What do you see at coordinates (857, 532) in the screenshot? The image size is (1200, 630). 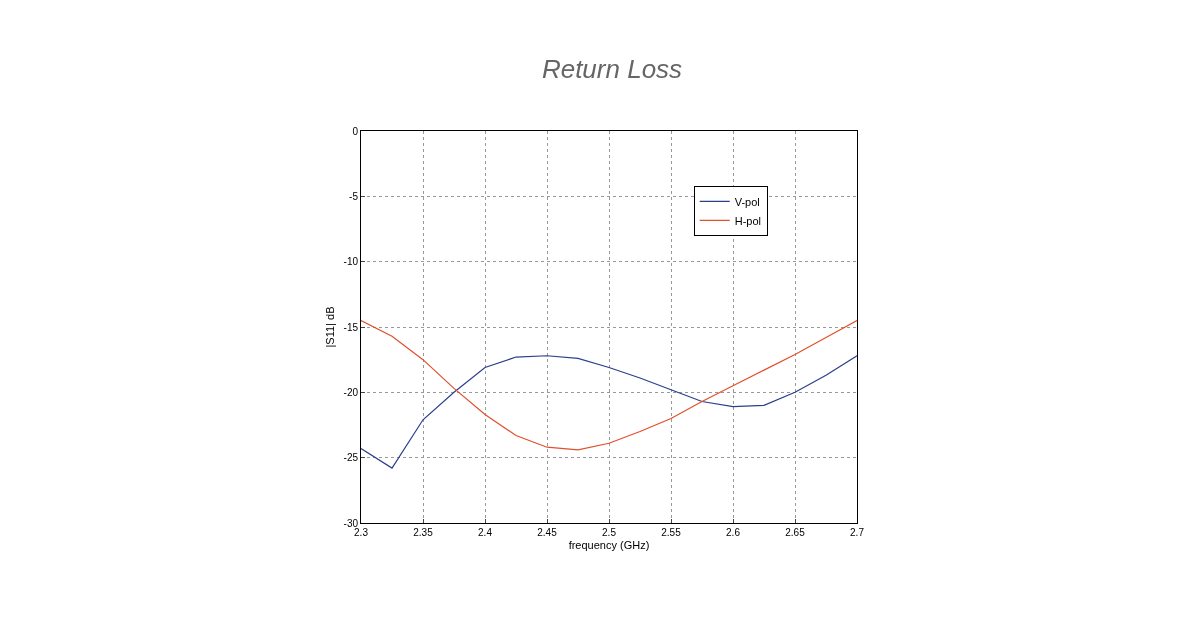 I see `x-tick-label: 2.7` at bounding box center [857, 532].